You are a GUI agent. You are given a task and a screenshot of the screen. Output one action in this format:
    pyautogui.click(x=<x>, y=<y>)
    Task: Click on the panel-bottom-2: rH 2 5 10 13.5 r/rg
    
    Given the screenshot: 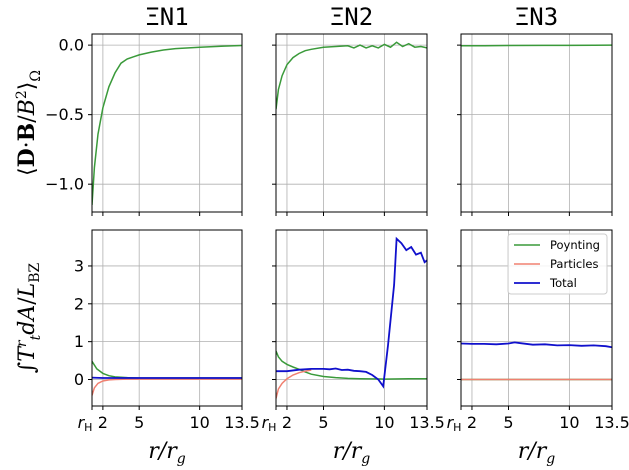 What is the action you would take?
    pyautogui.click(x=353, y=348)
    